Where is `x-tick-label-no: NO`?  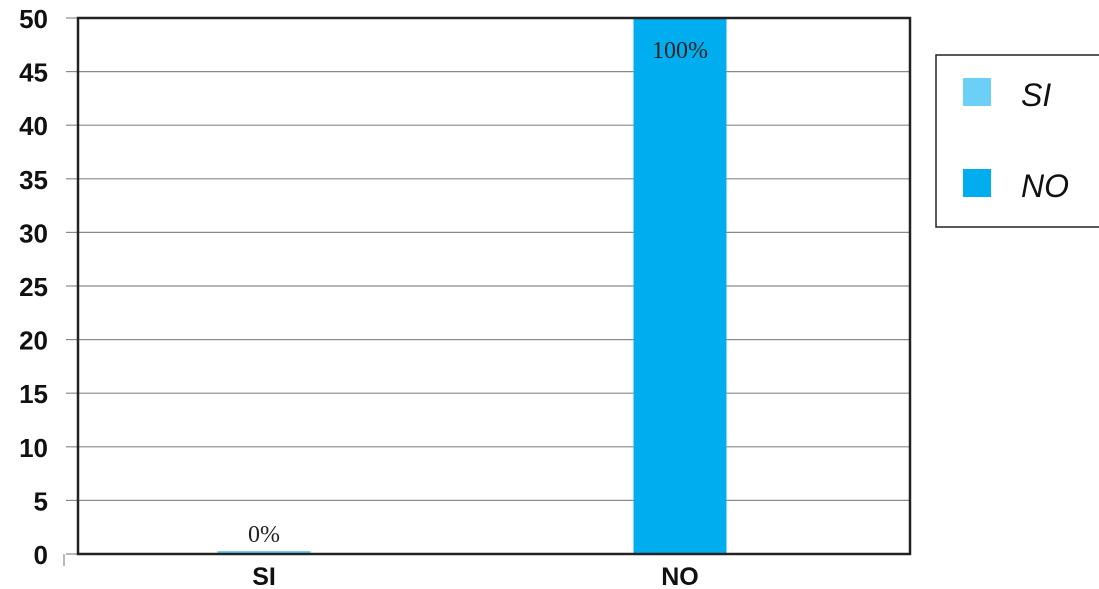
x-tick-label-no: NO is located at coordinates (680, 576).